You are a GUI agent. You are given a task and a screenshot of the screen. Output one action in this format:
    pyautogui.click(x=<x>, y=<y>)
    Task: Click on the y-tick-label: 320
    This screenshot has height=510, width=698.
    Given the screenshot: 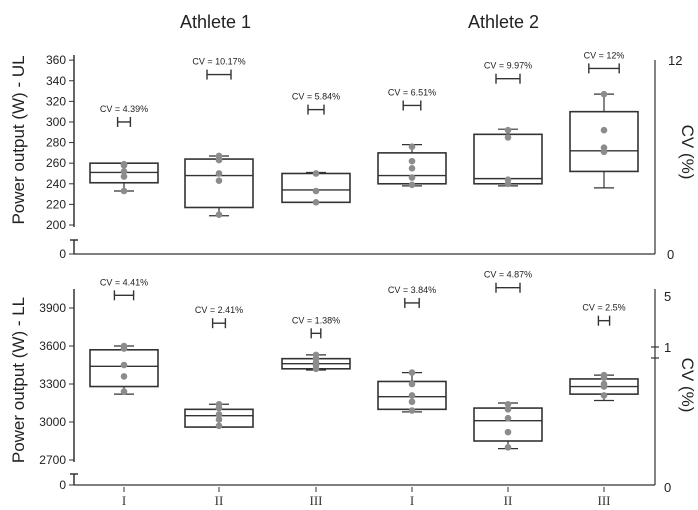 What is the action you would take?
    pyautogui.click(x=56, y=101)
    